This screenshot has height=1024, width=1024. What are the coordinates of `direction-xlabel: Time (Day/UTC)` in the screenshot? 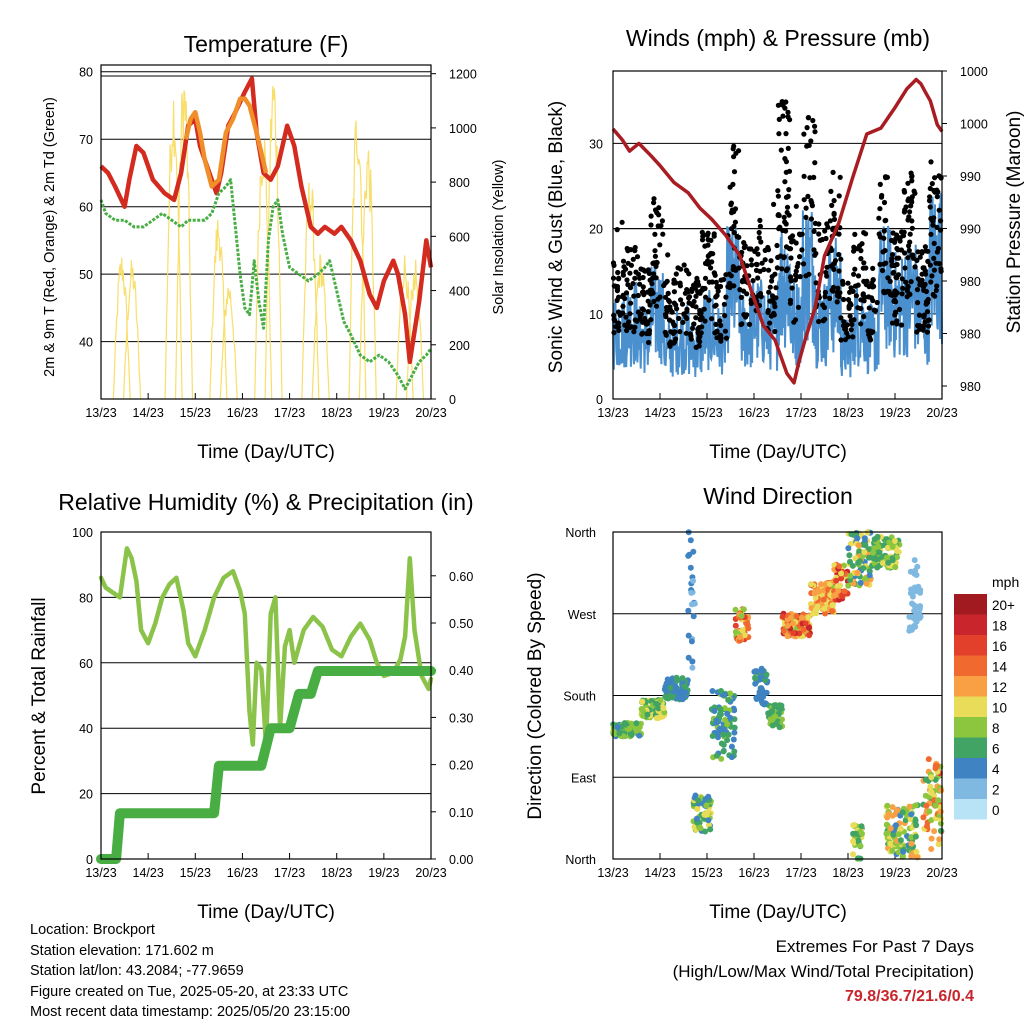 It's located at (778, 912).